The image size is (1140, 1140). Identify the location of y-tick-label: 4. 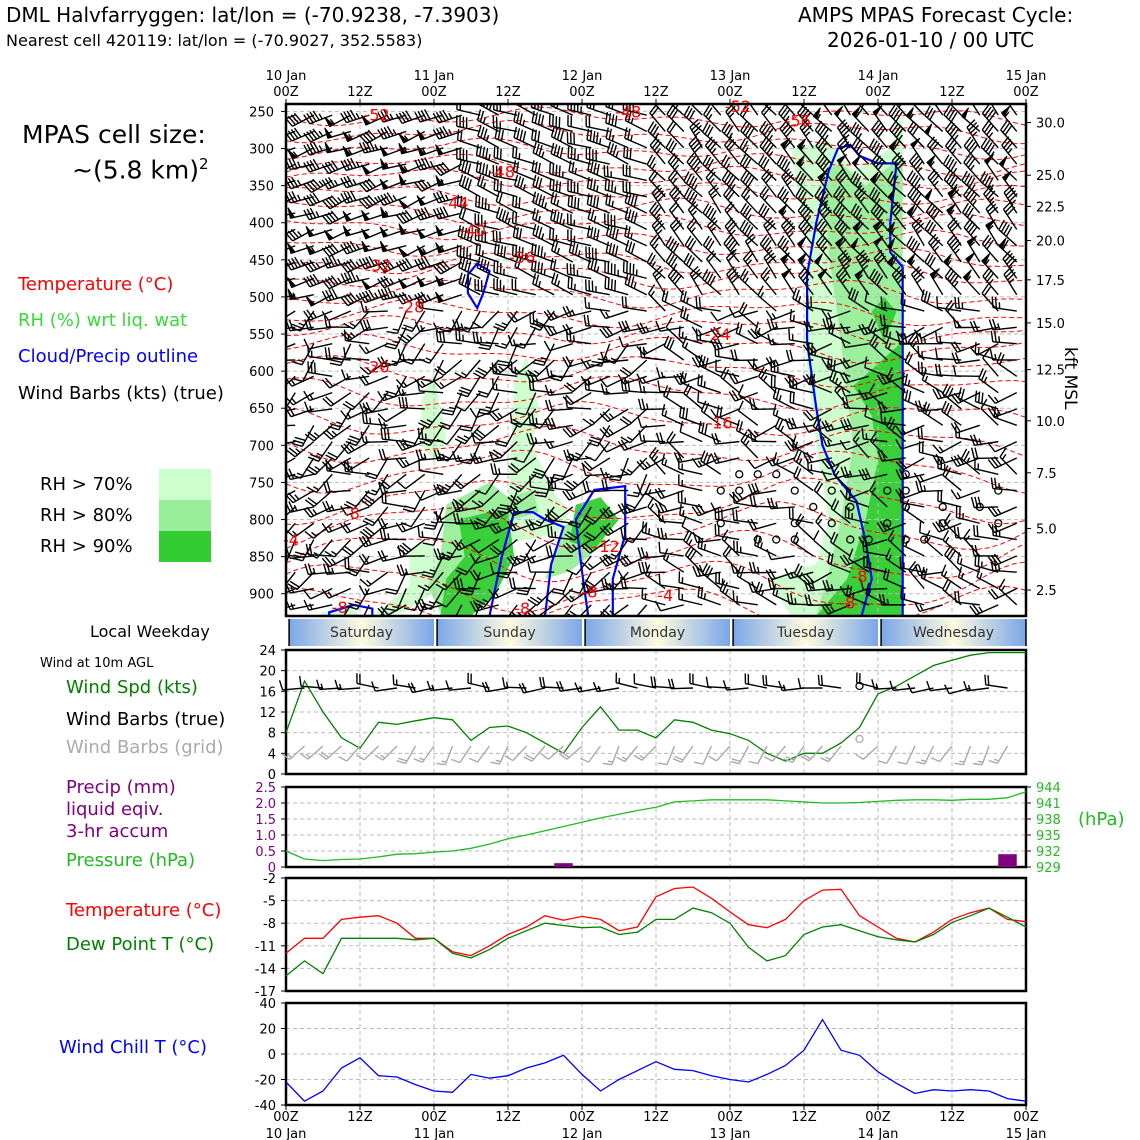
(272, 754).